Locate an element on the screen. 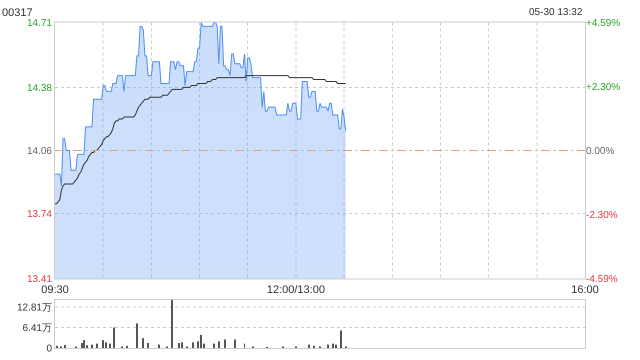 The width and height of the screenshot is (640, 360). y-tick-label: 14.71 is located at coordinates (39, 23).